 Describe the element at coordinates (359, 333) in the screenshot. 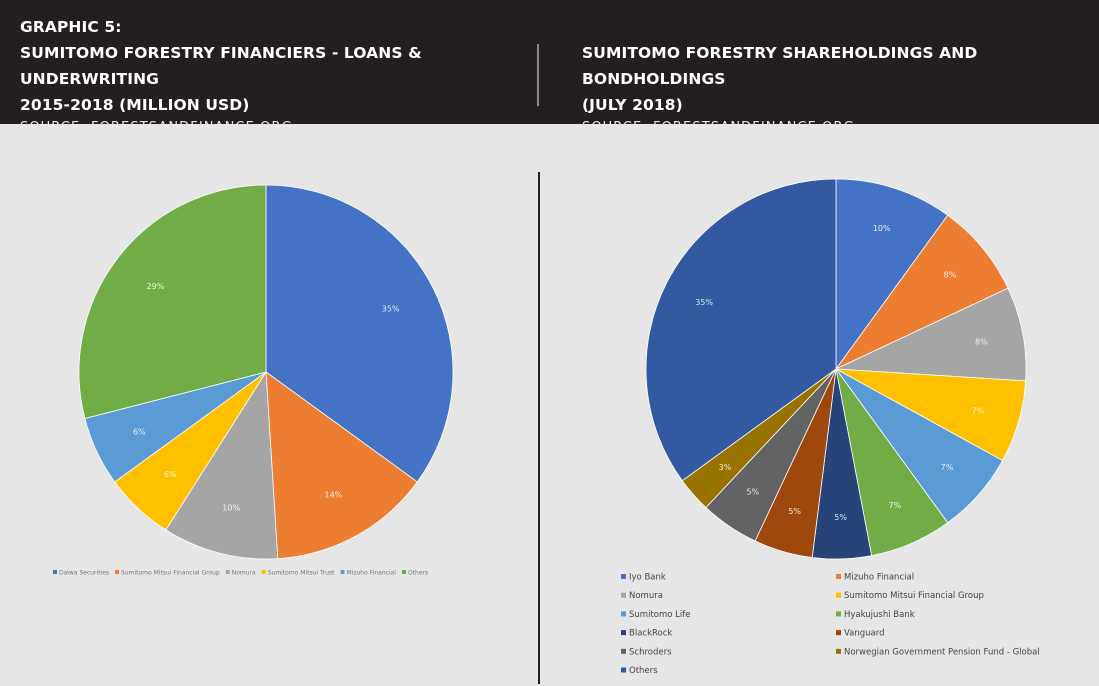

I see `pie1-slice-daiwa-securities` at that location.